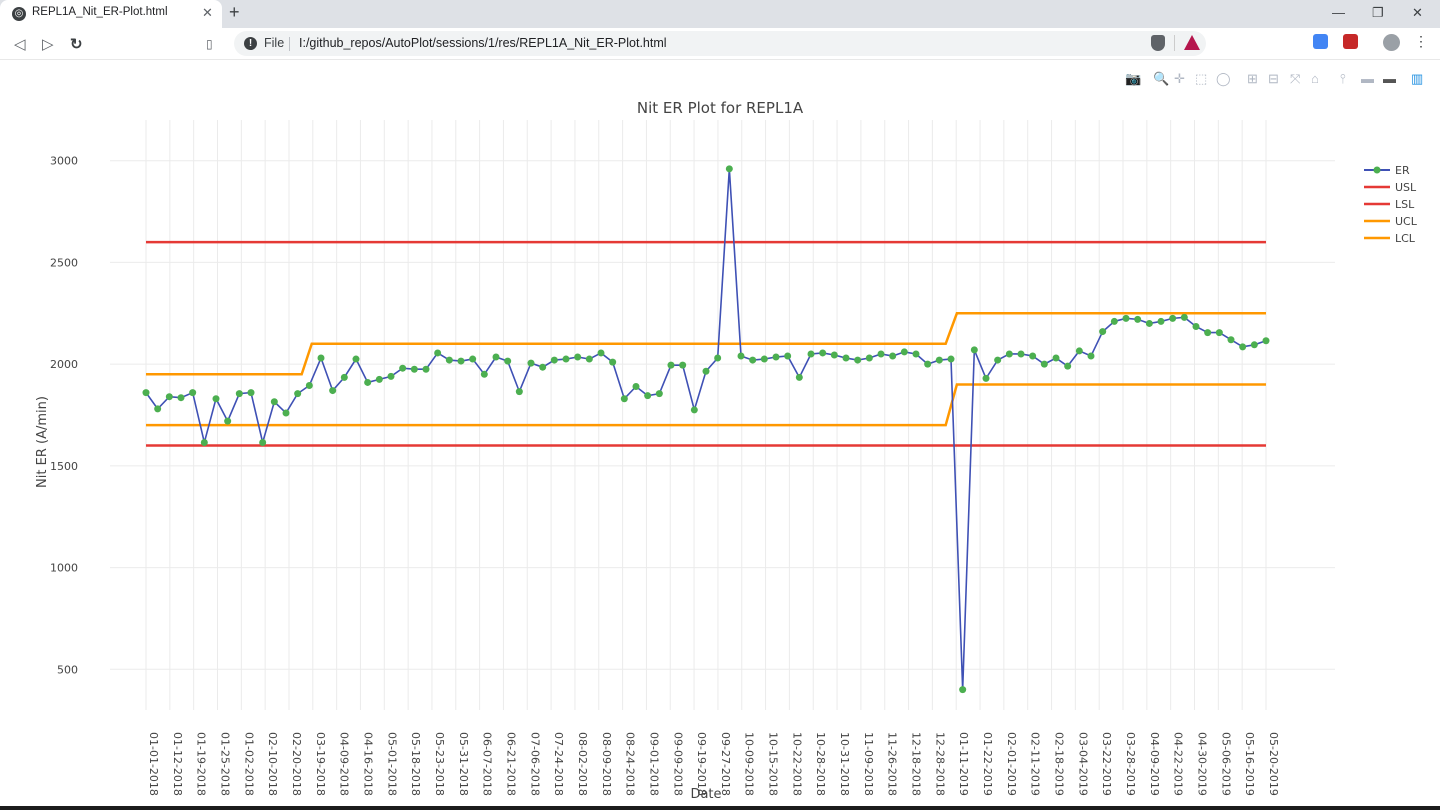  I want to click on y-tick-label: 3000, so click(64, 161).